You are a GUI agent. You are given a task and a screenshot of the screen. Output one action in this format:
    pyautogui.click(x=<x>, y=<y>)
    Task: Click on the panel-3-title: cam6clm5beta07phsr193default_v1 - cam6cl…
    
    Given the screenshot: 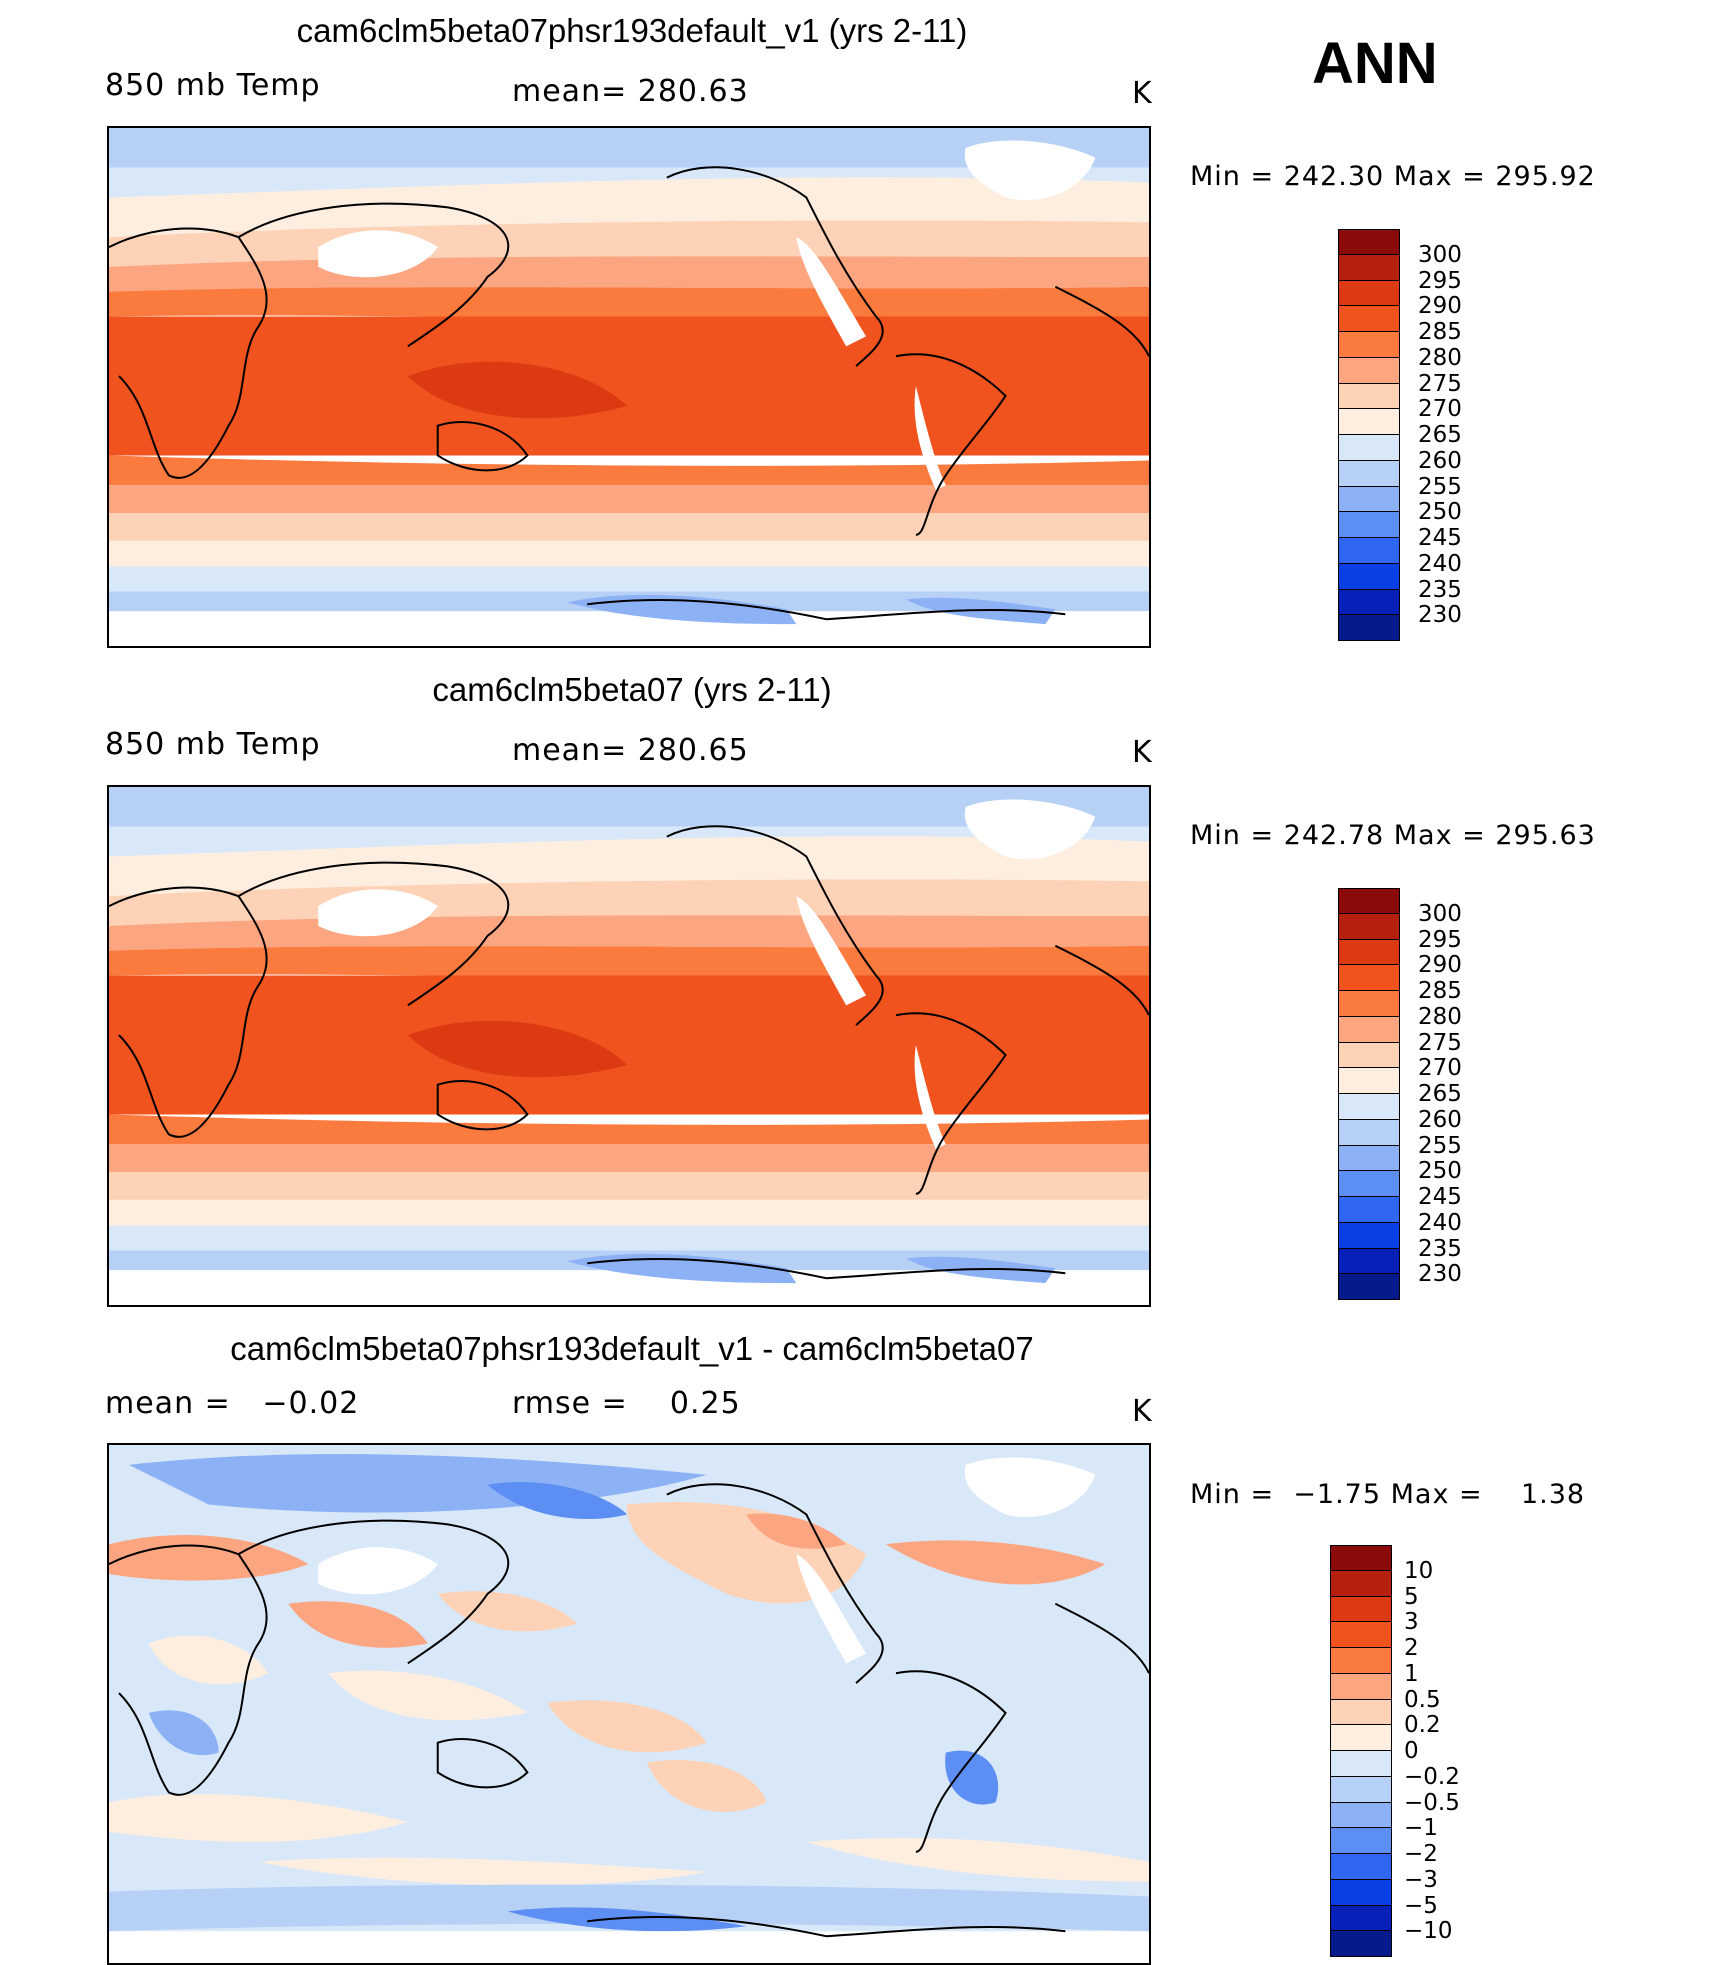 What is the action you would take?
    pyautogui.click(x=632, y=1348)
    